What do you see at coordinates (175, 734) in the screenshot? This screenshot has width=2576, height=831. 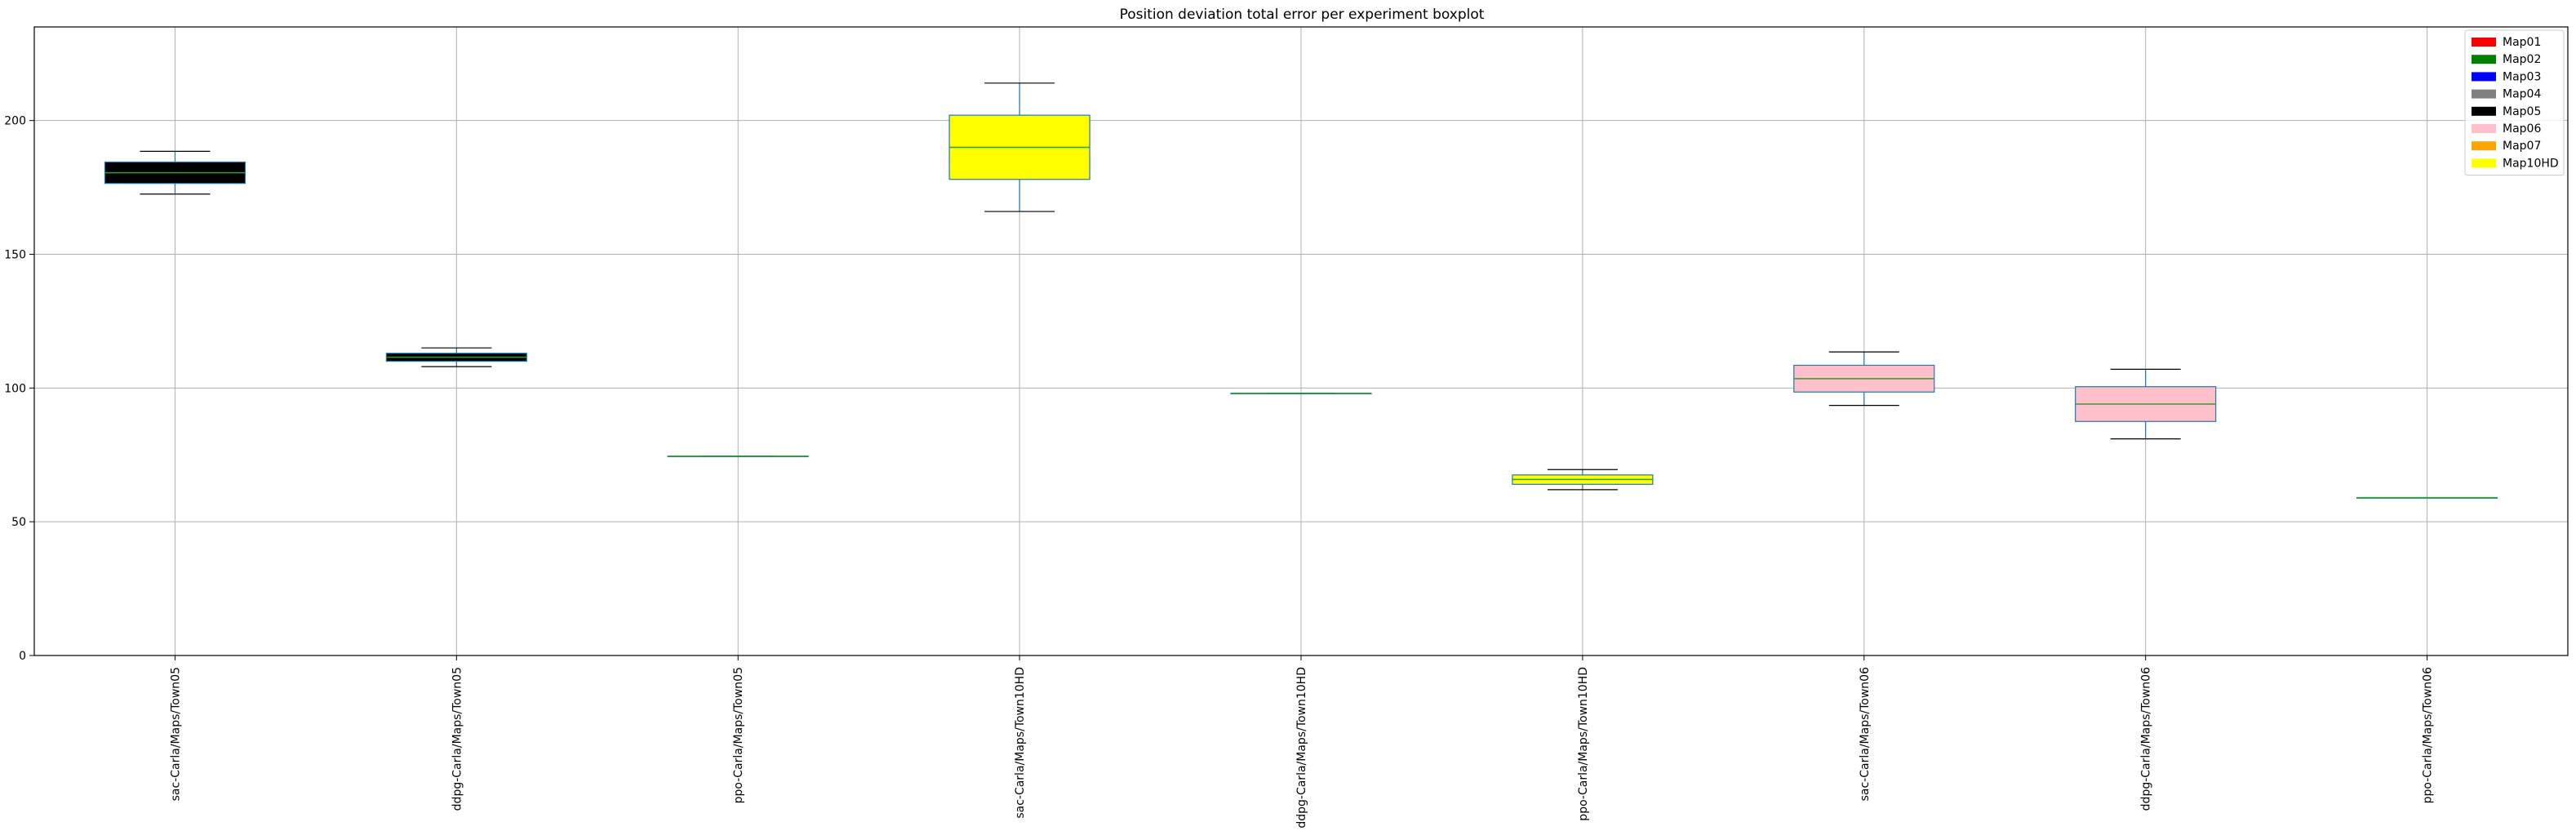 I see `x-tick-label: sac-Carla/Maps/Town05` at bounding box center [175, 734].